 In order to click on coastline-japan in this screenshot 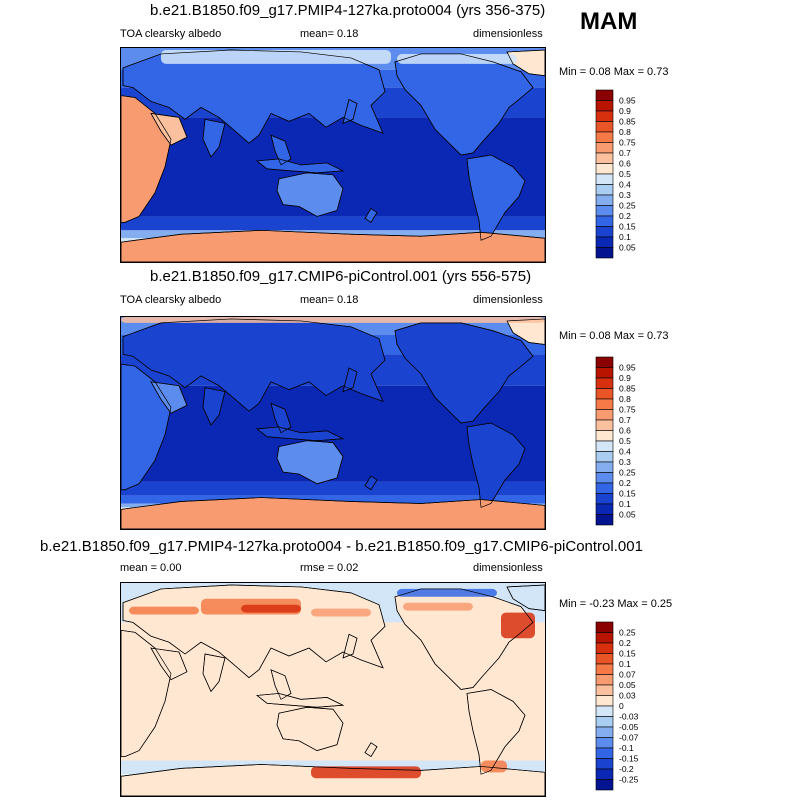, I will do `click(350, 380)`.